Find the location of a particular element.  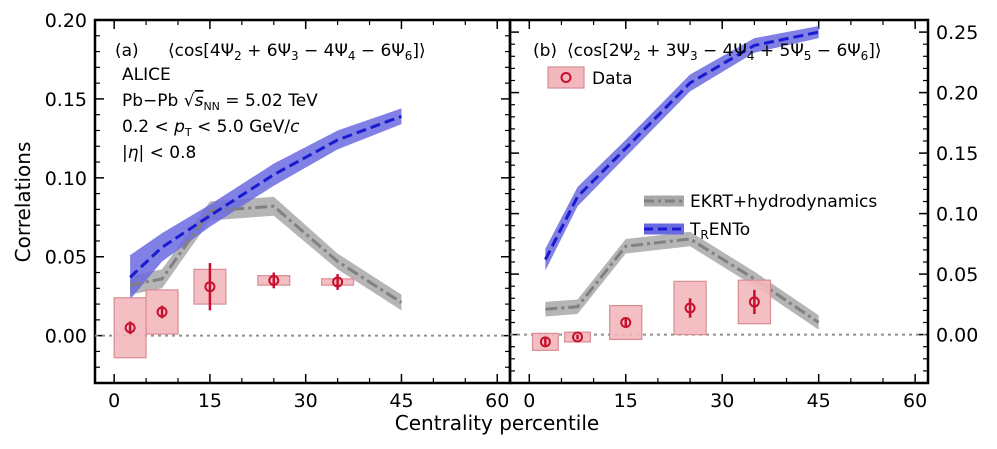

panel-b-xtick-label: 15 is located at coordinates (626, 401).